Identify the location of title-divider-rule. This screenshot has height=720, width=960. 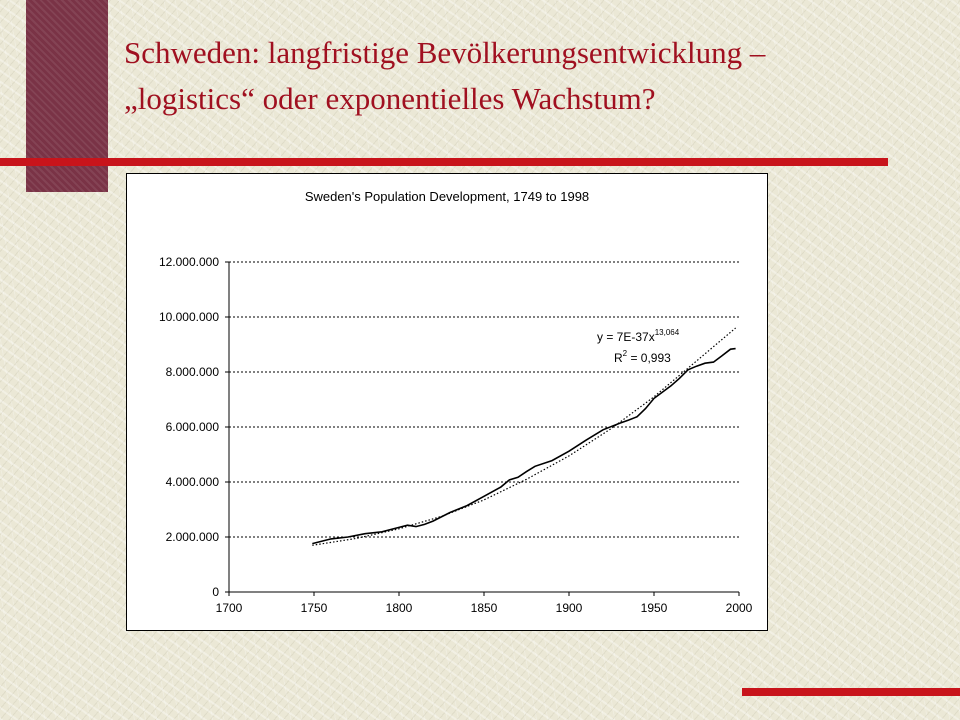
(444, 162).